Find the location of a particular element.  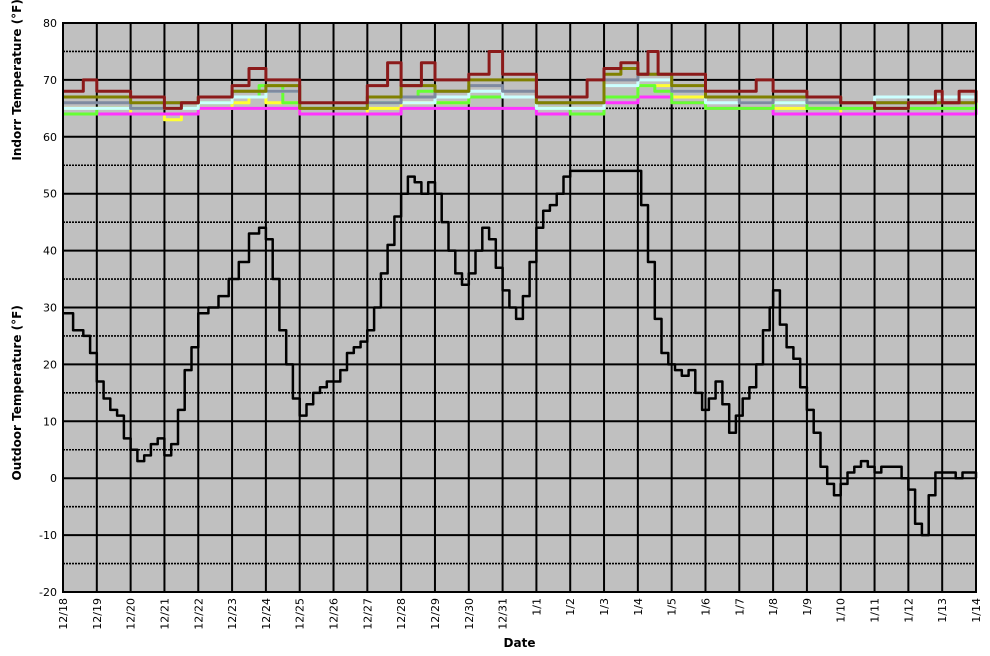

x-tick-label: 12/29 is located at coordinates (435, 614).